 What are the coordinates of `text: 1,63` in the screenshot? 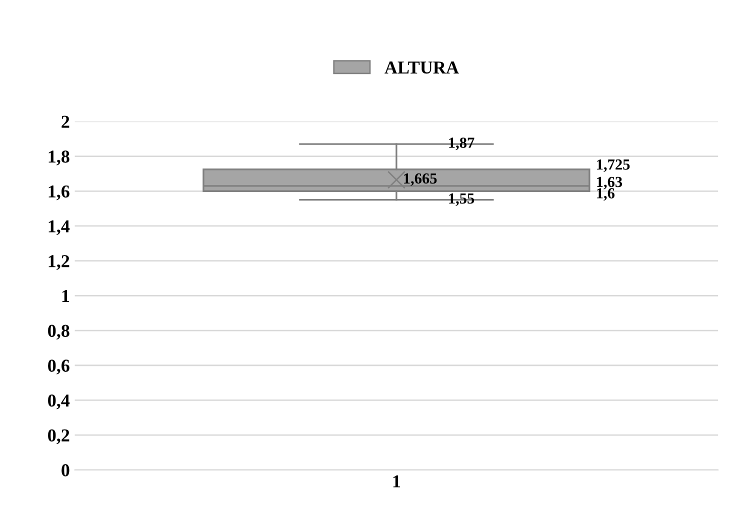 It's located at (609, 183).